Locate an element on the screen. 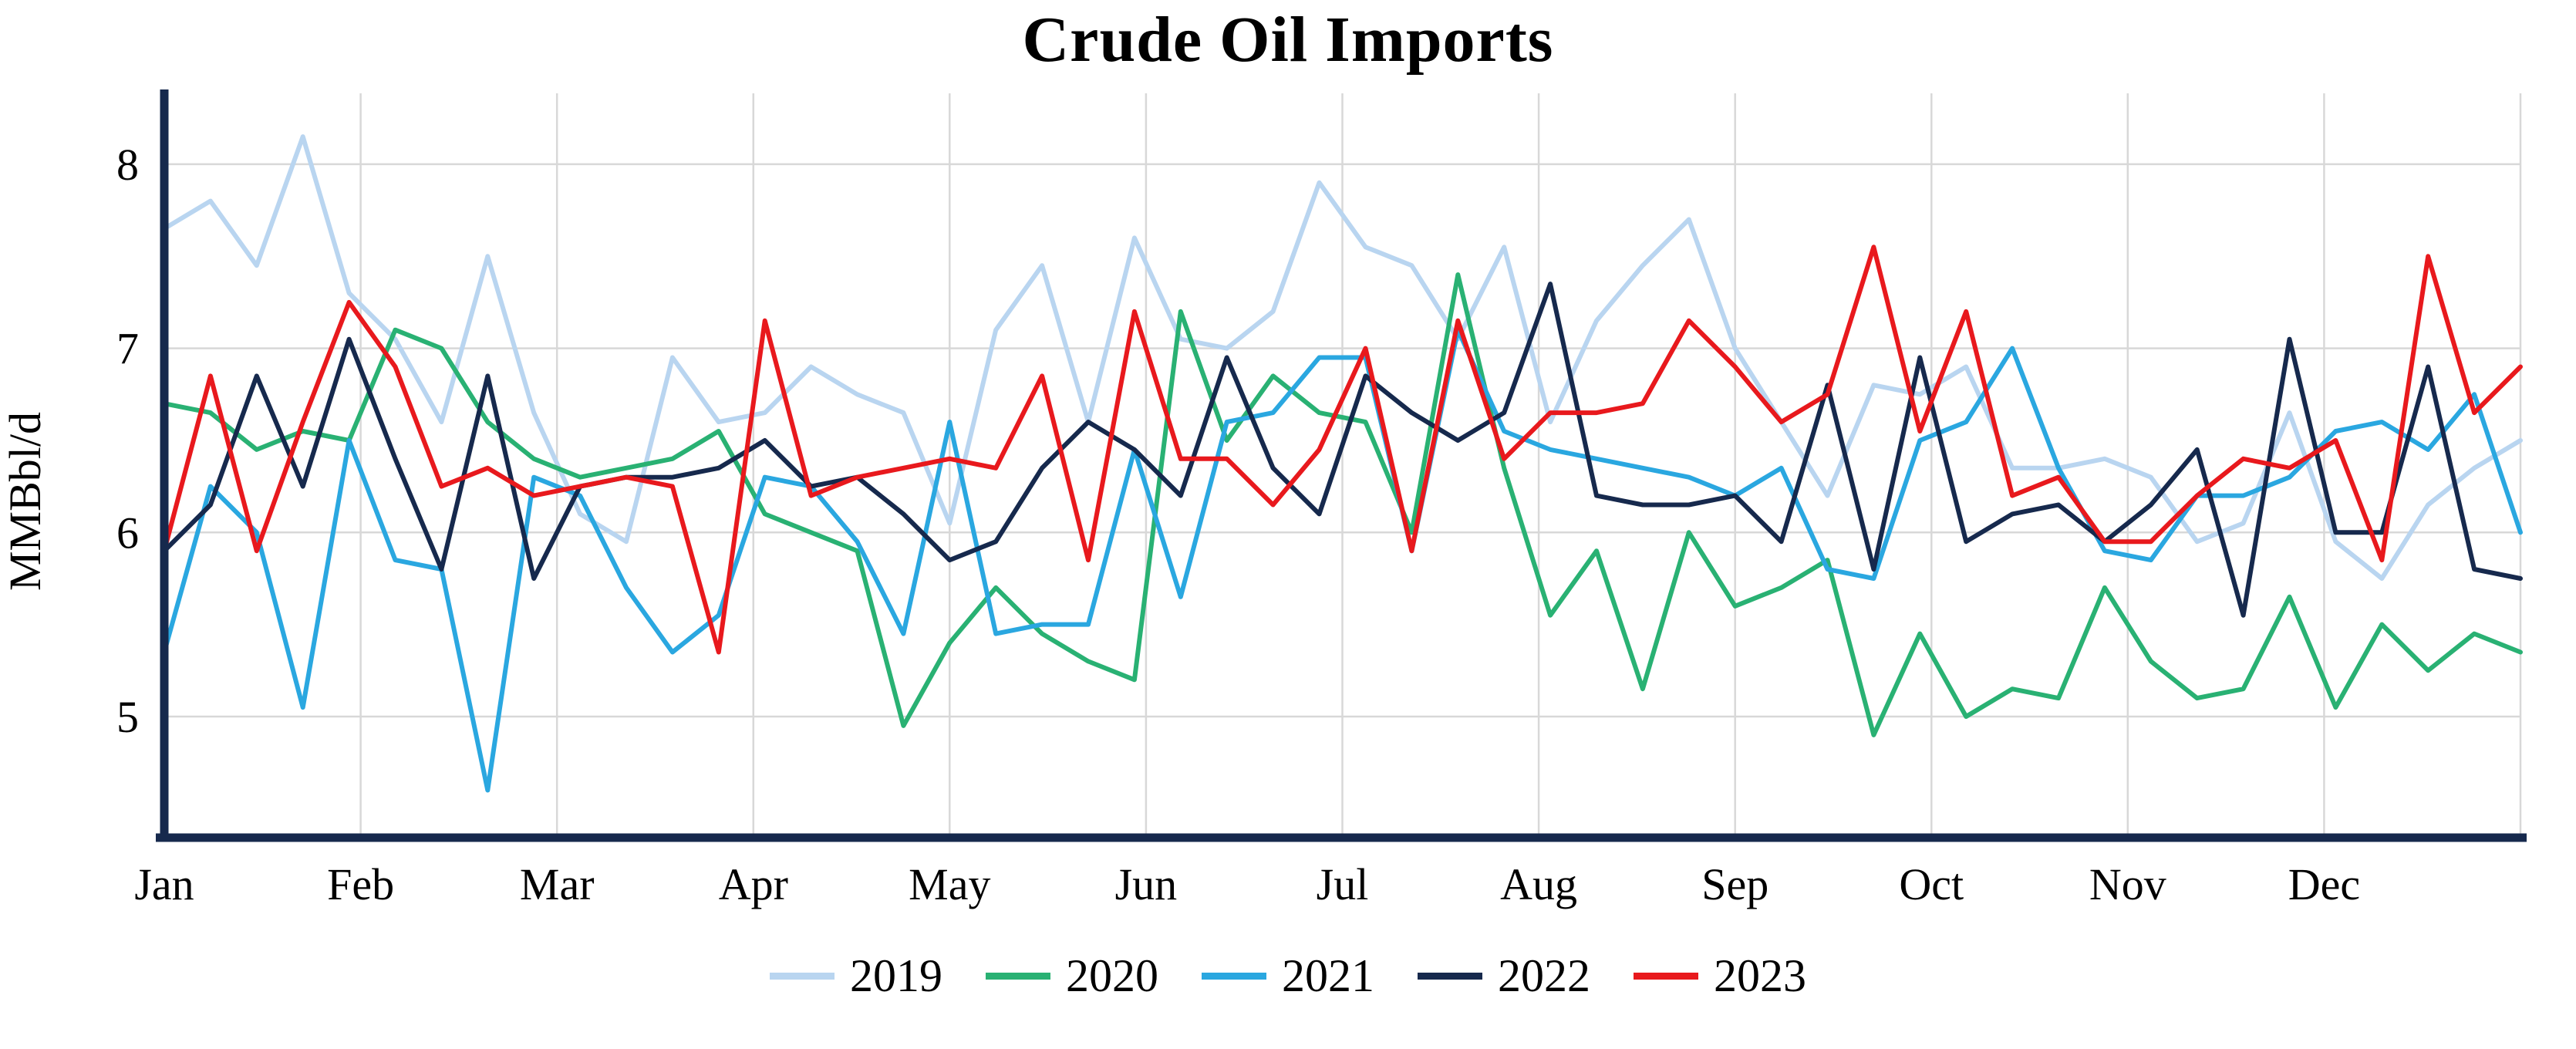 The width and height of the screenshot is (2576, 1049). legend-item-2020: 2020 is located at coordinates (1072, 976).